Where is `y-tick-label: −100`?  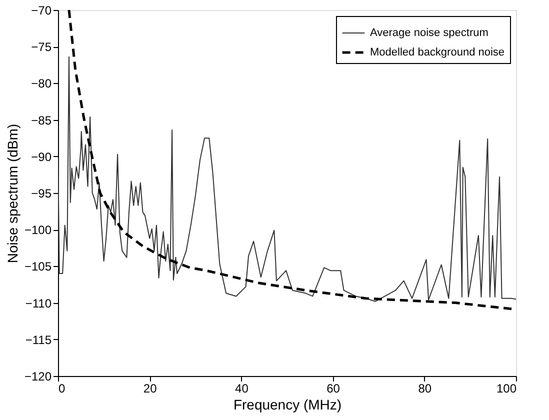
y-tick-label: −100 is located at coordinates (38, 230).